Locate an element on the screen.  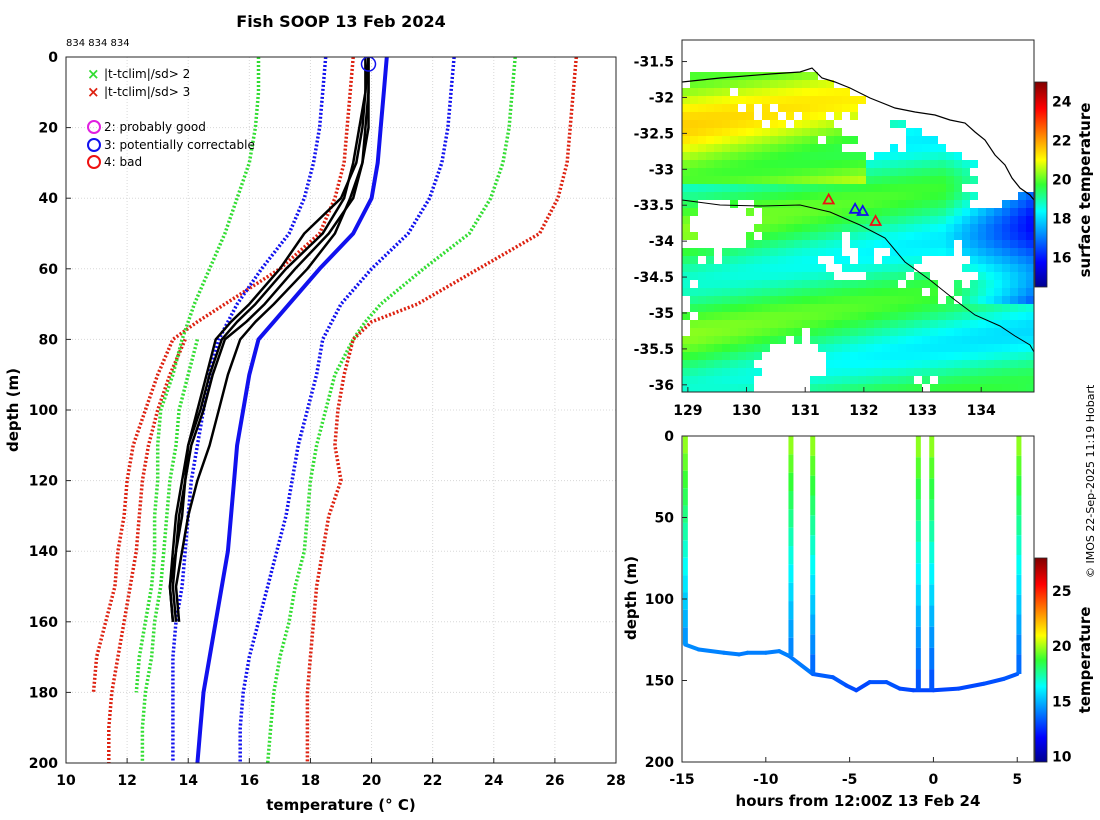
map-x-tick-label: 130 is located at coordinates (746, 411).